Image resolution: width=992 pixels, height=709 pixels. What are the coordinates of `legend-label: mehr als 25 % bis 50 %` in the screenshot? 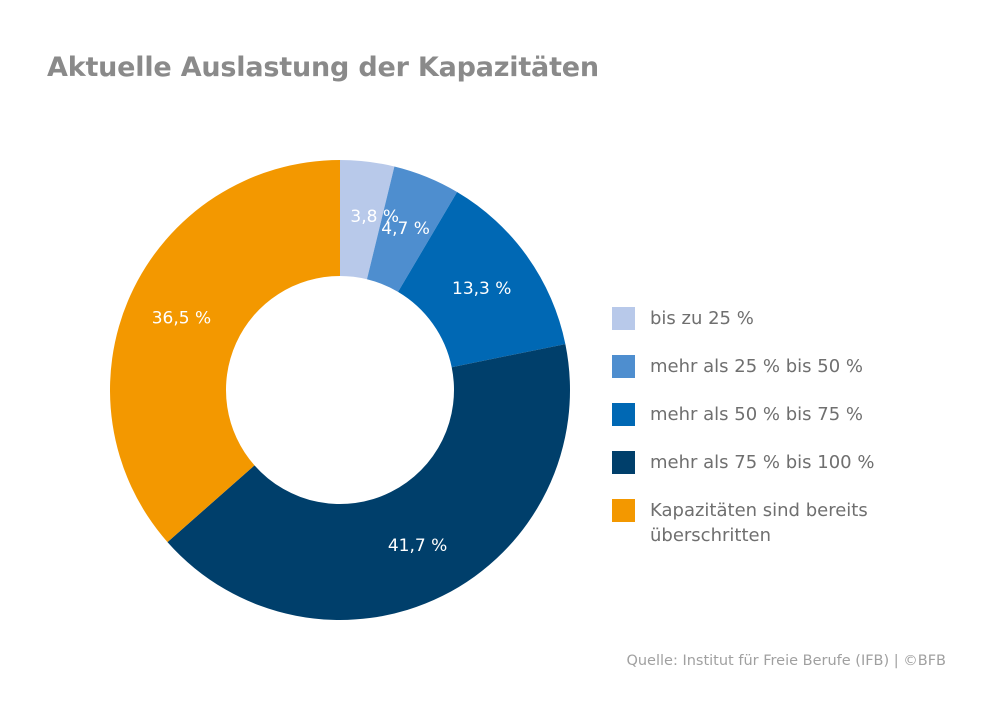 It's located at (756, 366).